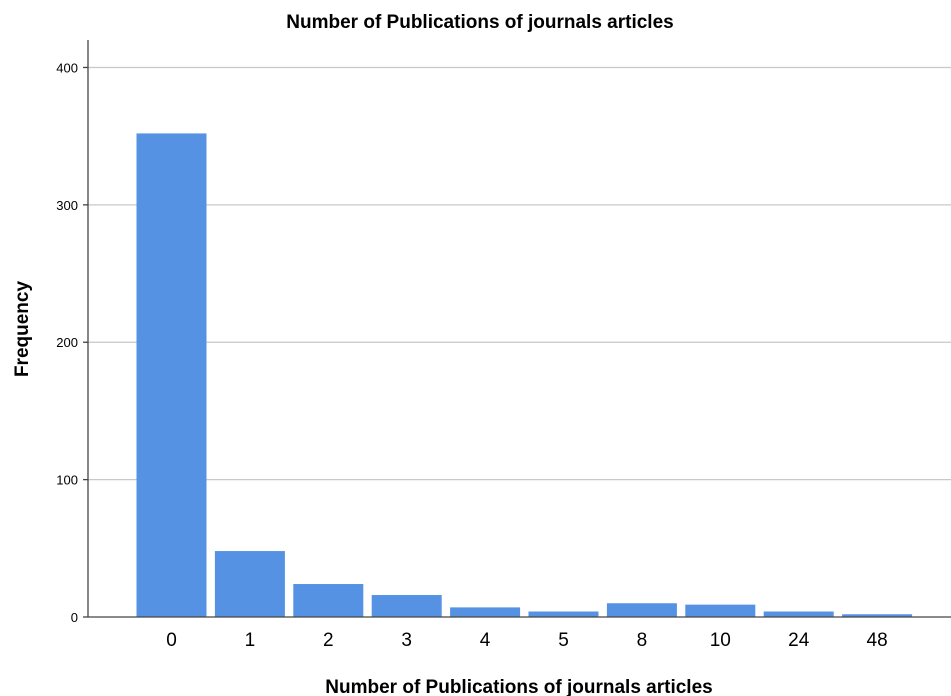 This screenshot has height=696, width=951. I want to click on x-tick-label: 5, so click(563, 640).